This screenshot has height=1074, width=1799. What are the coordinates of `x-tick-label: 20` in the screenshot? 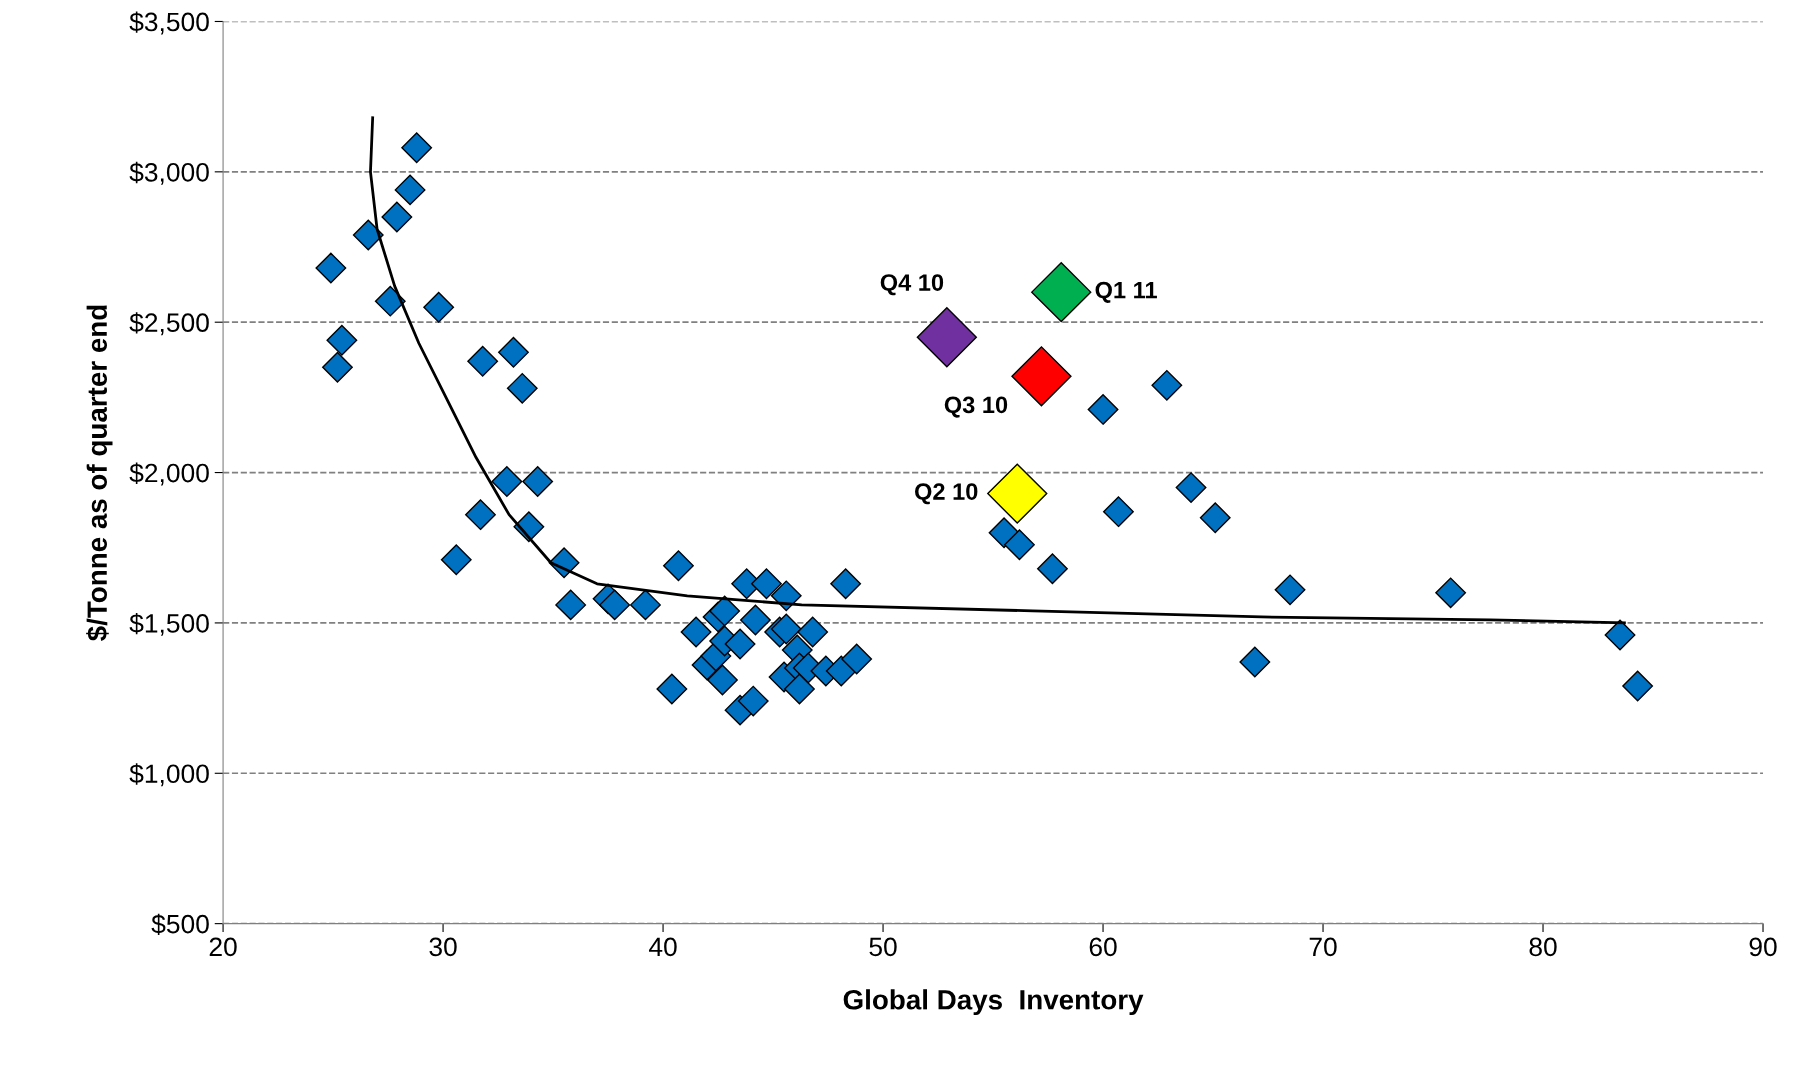 It's located at (223, 947).